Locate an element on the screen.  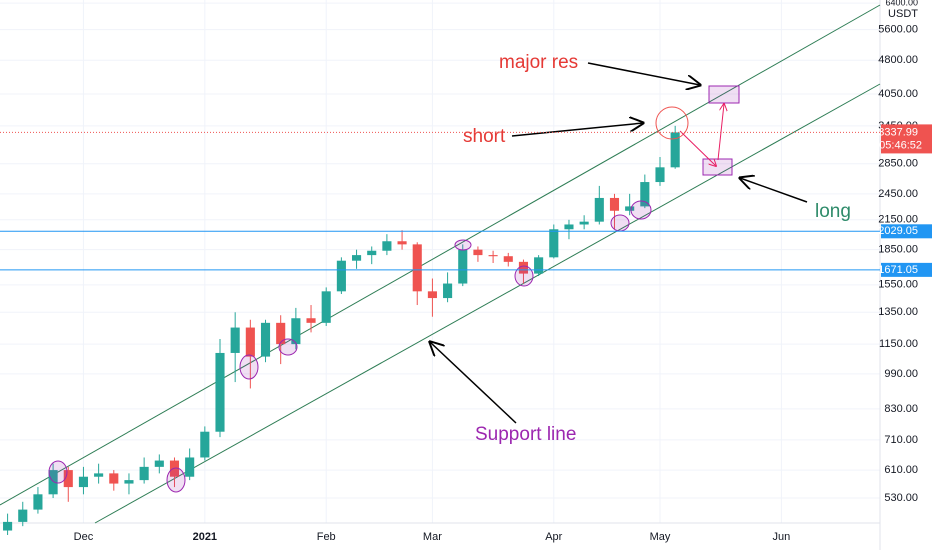
y-tick-label: 530.00 is located at coordinates (901, 498).